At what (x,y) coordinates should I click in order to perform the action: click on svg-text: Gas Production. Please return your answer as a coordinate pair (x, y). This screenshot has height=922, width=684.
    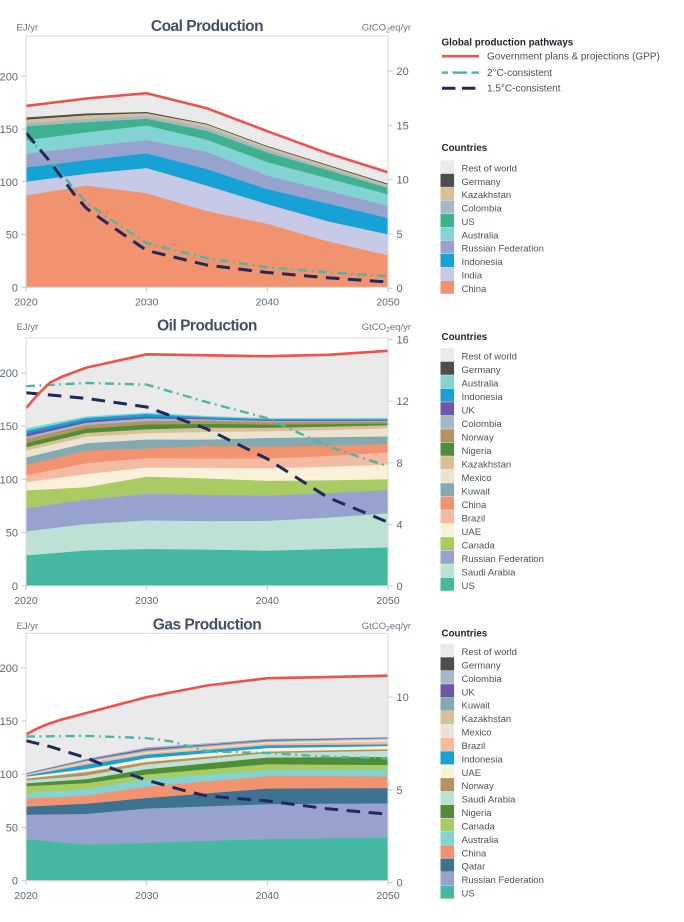
    Looking at the image, I should click on (207, 625).